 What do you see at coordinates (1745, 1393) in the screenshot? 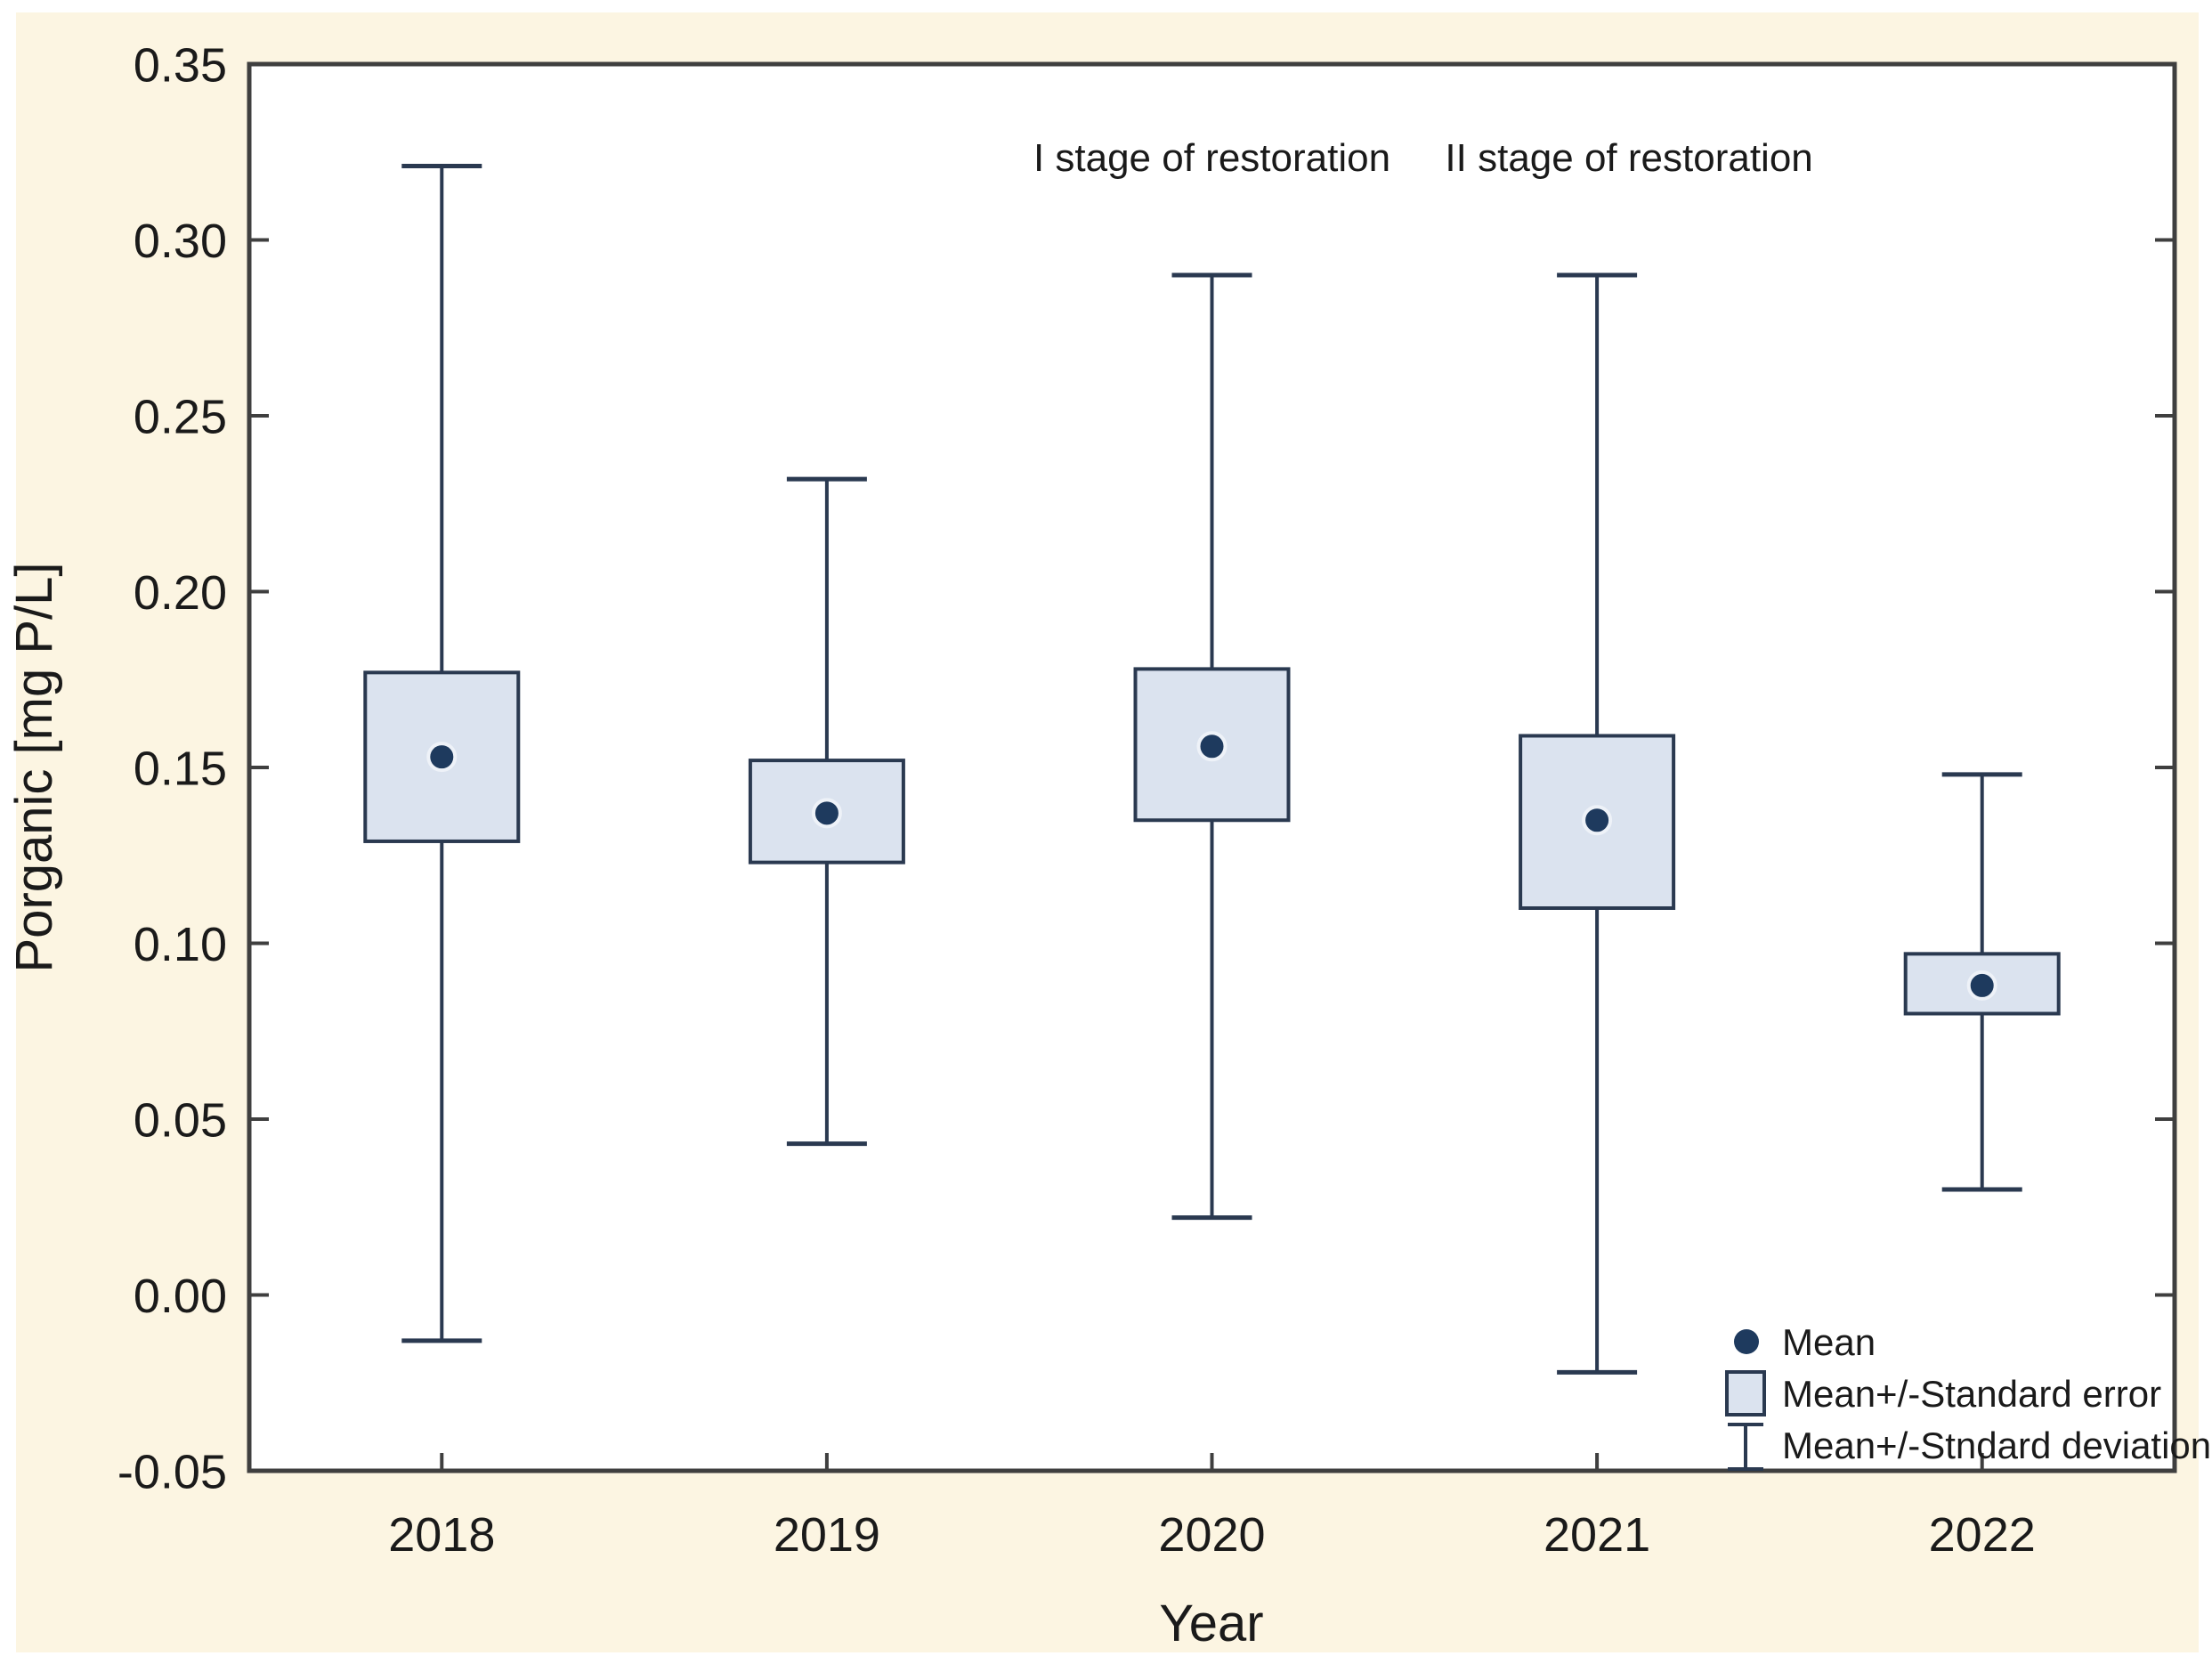
I see `se-box-icon` at bounding box center [1745, 1393].